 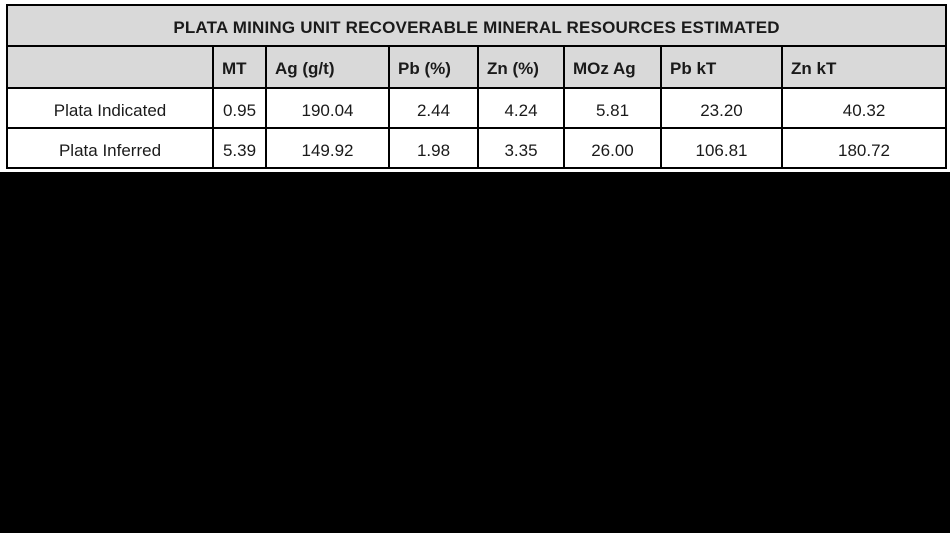 What do you see at coordinates (433, 108) in the screenshot?
I see `cell-value: 2.44` at bounding box center [433, 108].